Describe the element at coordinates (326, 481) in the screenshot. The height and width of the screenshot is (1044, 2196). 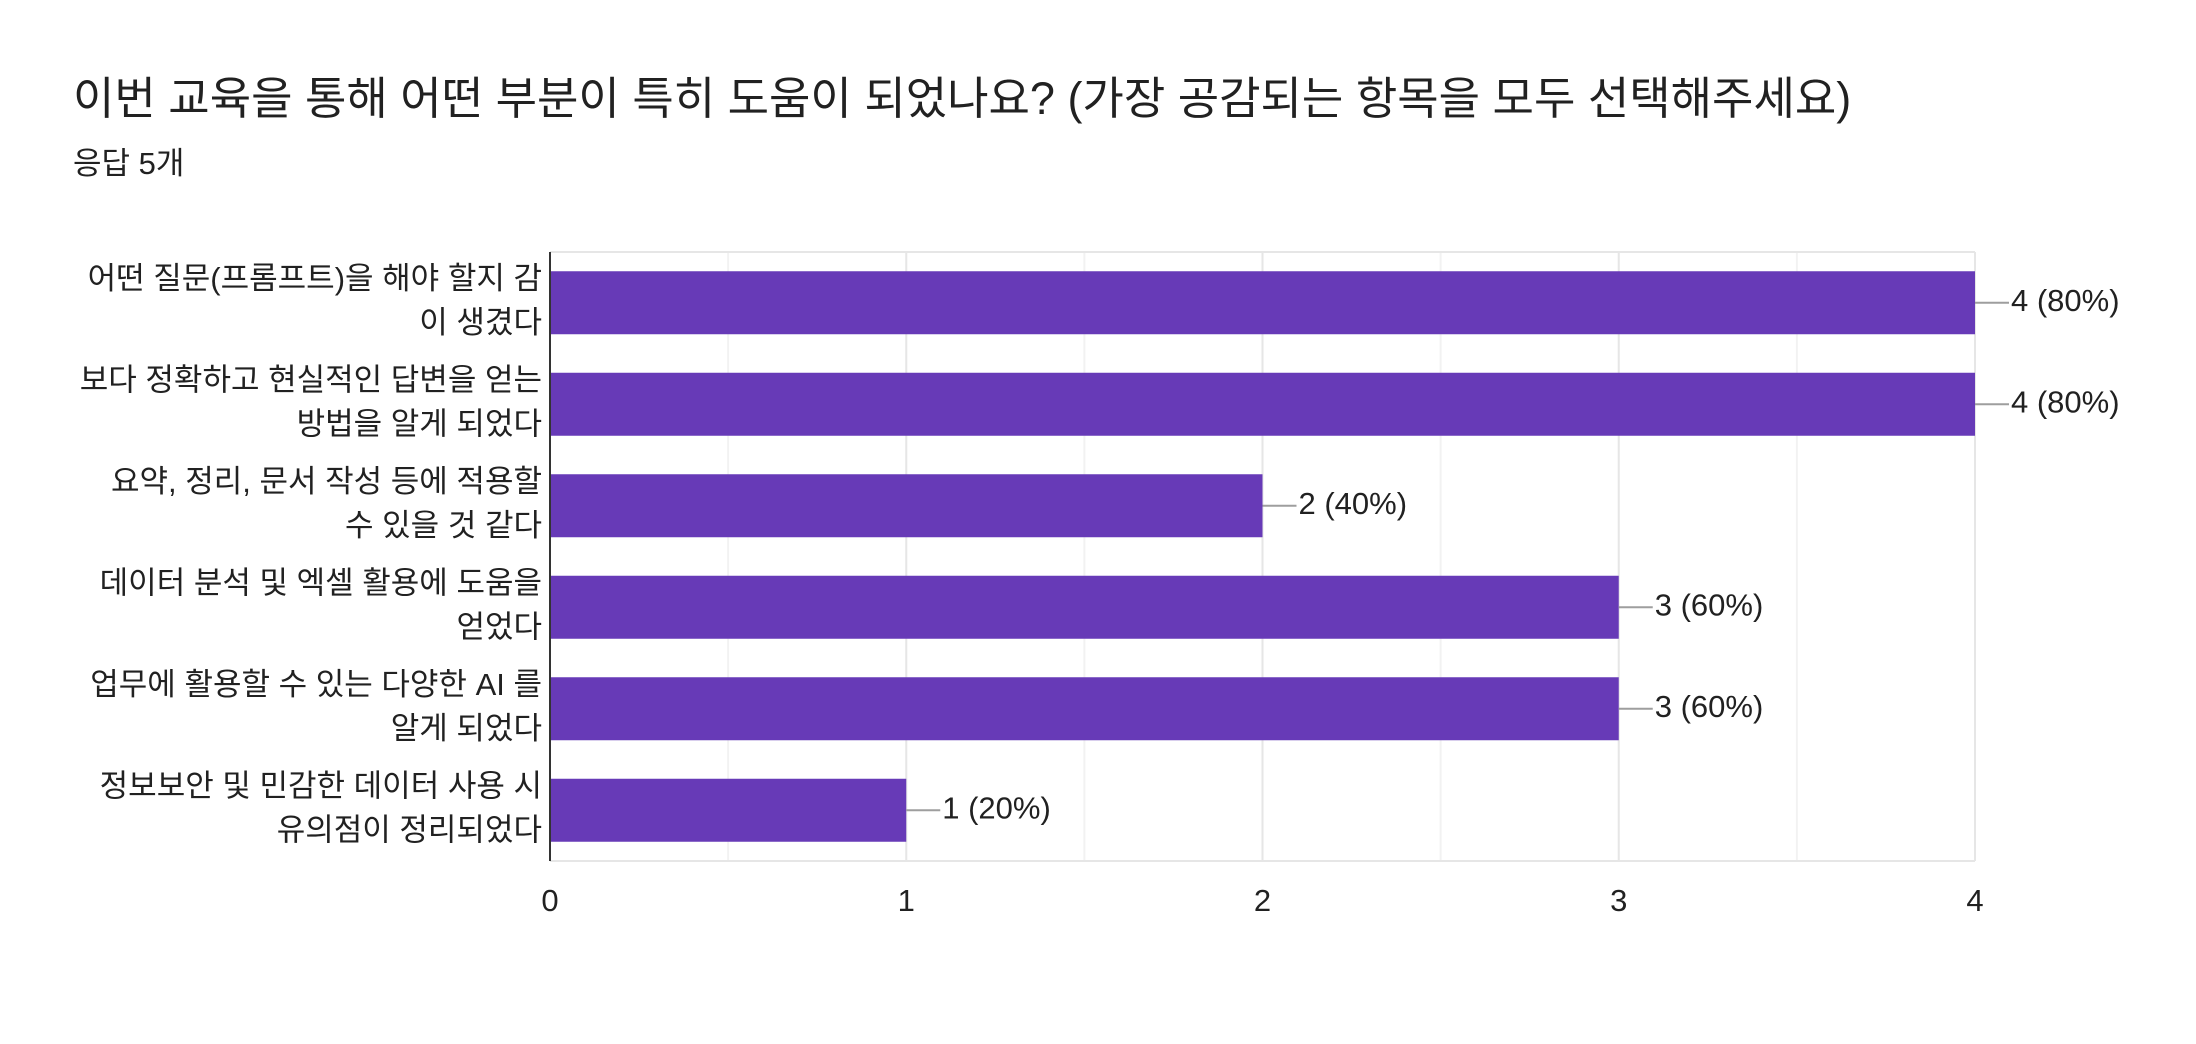
I see `y-tick-label-line: 요약, 정리, 문서 작성 등에 적용할` at that location.